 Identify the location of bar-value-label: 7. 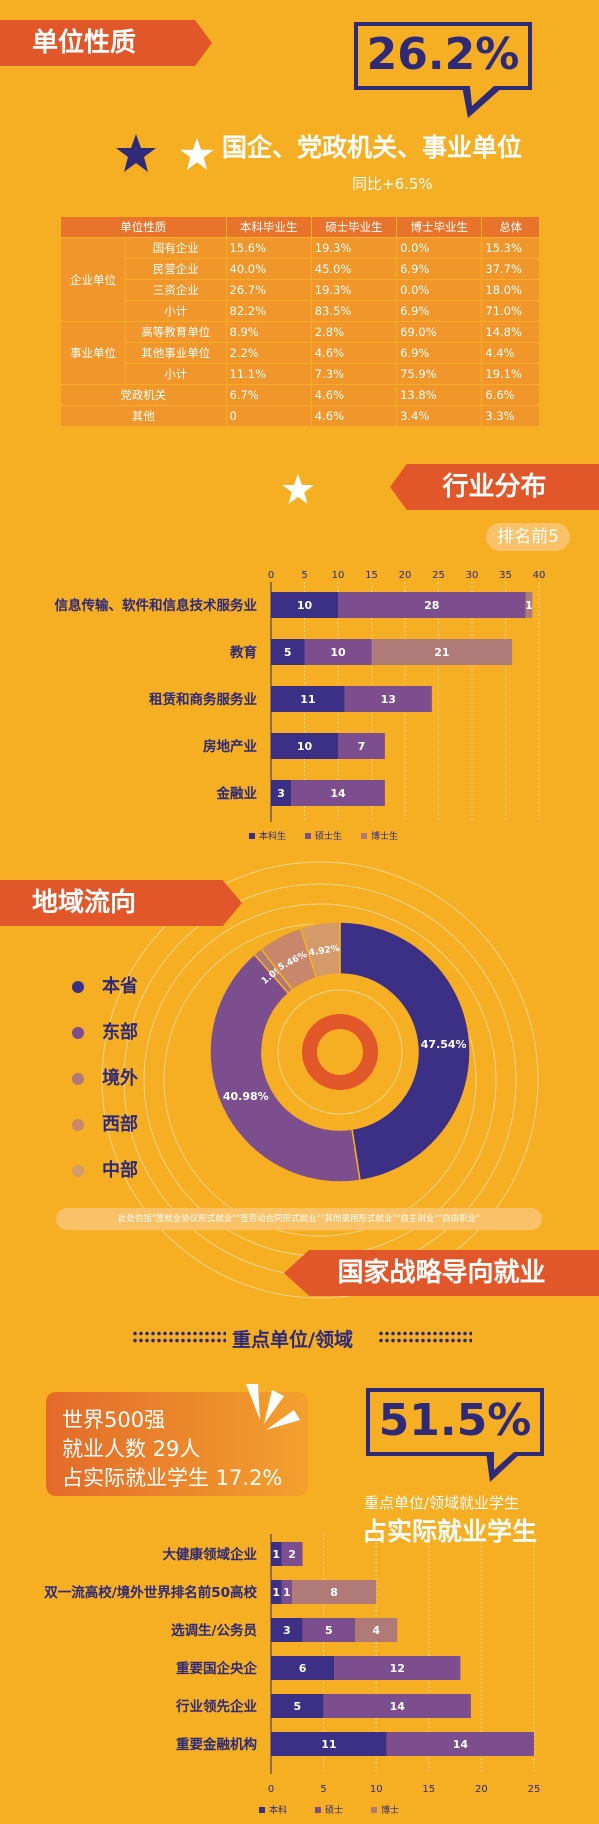
(362, 746).